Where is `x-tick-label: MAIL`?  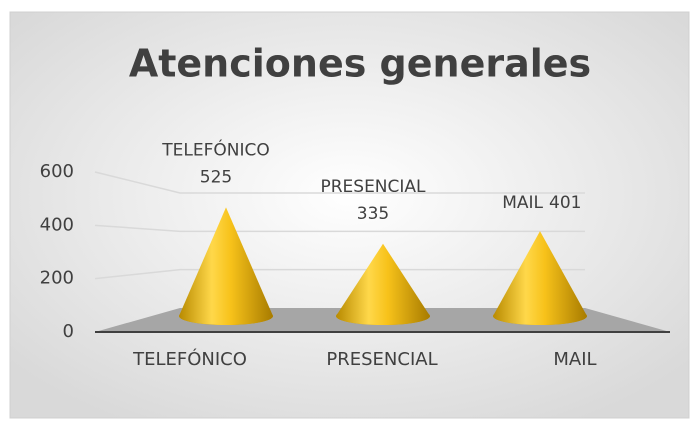 x-tick-label: MAIL is located at coordinates (574, 359).